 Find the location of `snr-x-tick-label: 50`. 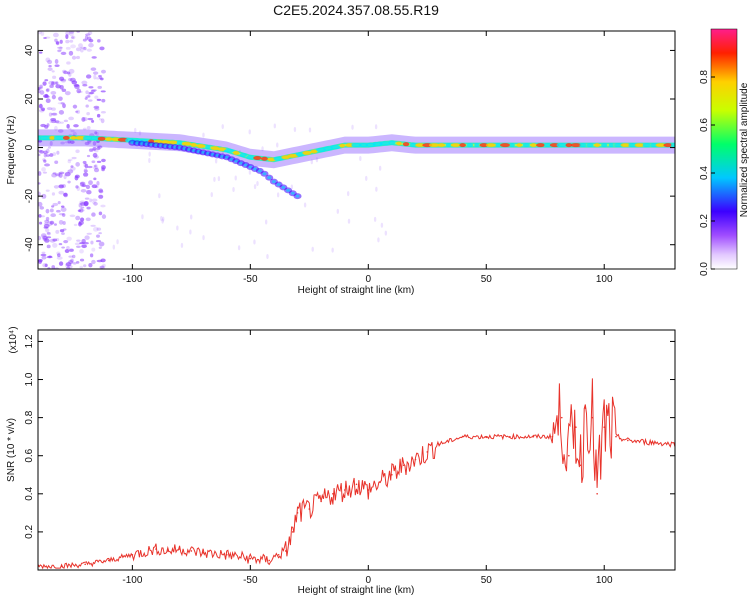

snr-x-tick-label: 50 is located at coordinates (487, 580).